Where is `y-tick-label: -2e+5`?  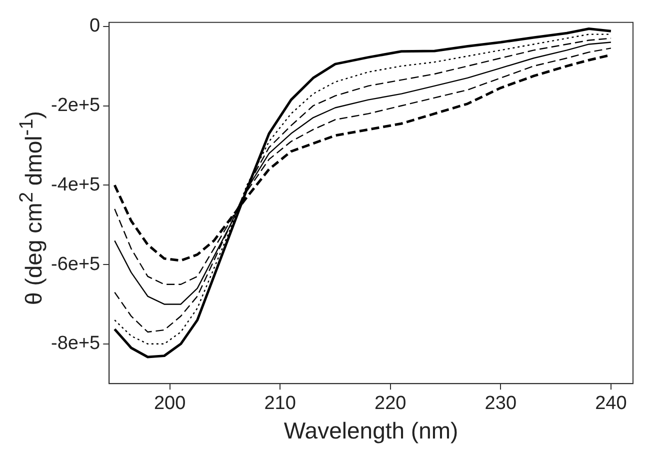 y-tick-label: -2e+5 is located at coordinates (75, 105).